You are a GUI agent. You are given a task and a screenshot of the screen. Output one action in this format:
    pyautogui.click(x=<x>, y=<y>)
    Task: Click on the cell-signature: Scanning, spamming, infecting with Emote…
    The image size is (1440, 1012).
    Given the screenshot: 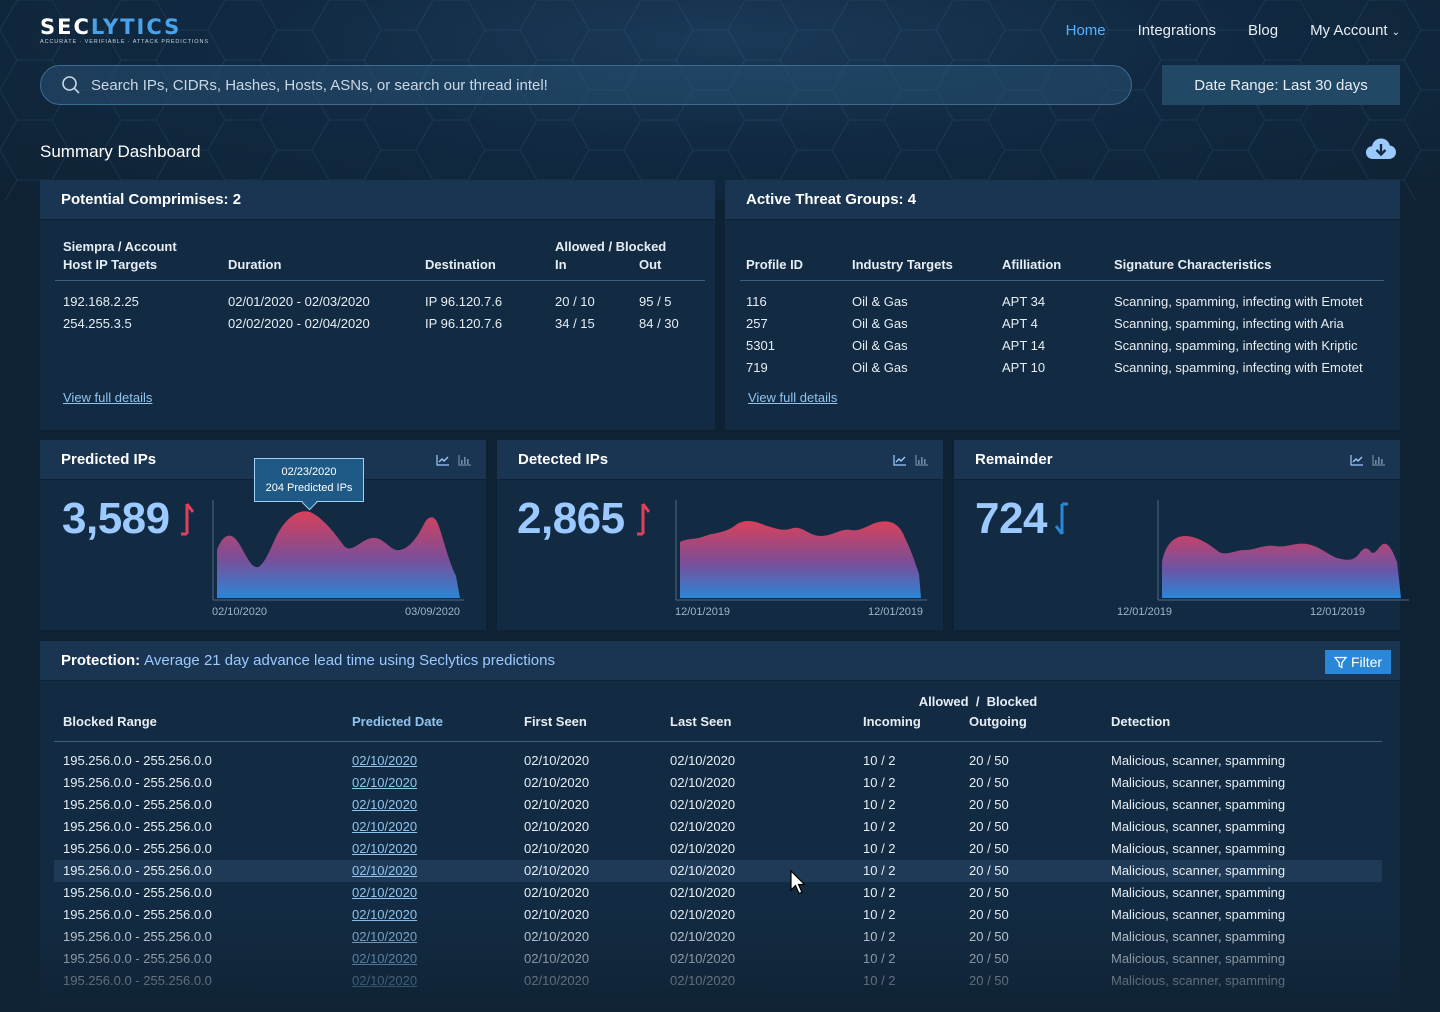 What is the action you would take?
    pyautogui.click(x=1238, y=302)
    